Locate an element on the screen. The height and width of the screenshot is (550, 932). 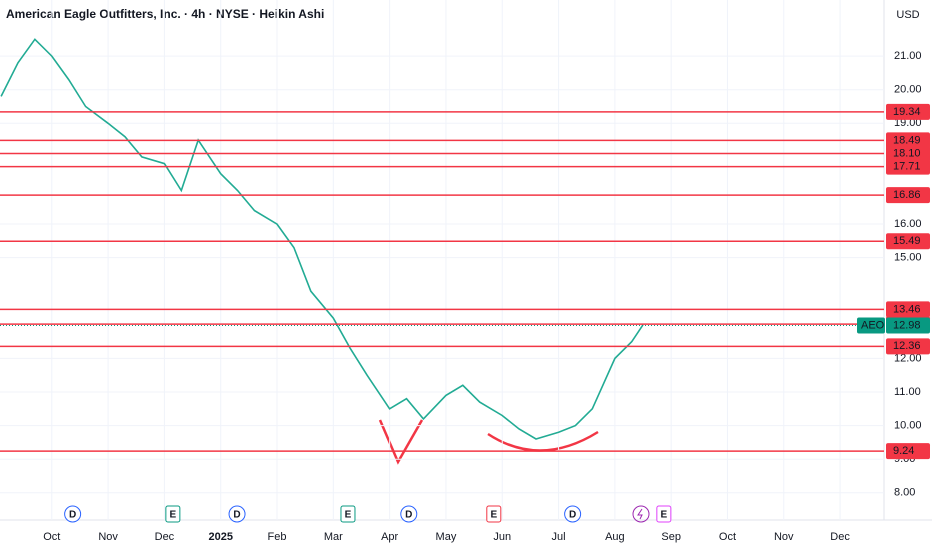
y-tick-label: 10.00 is located at coordinates (908, 426).